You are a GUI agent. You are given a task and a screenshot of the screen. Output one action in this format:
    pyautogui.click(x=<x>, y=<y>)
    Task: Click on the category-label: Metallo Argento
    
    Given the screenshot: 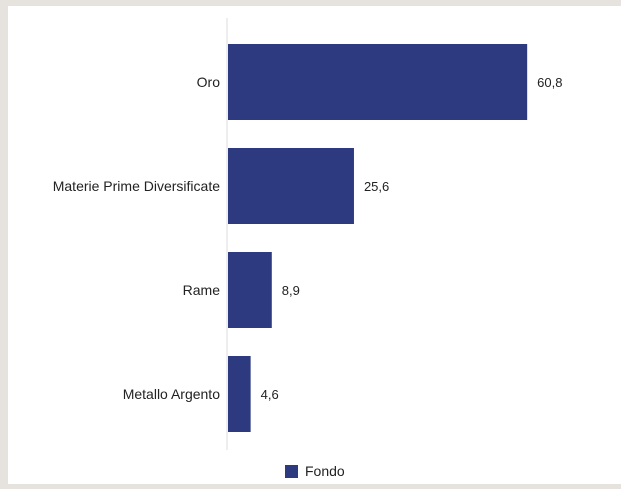 What is the action you would take?
    pyautogui.click(x=171, y=394)
    